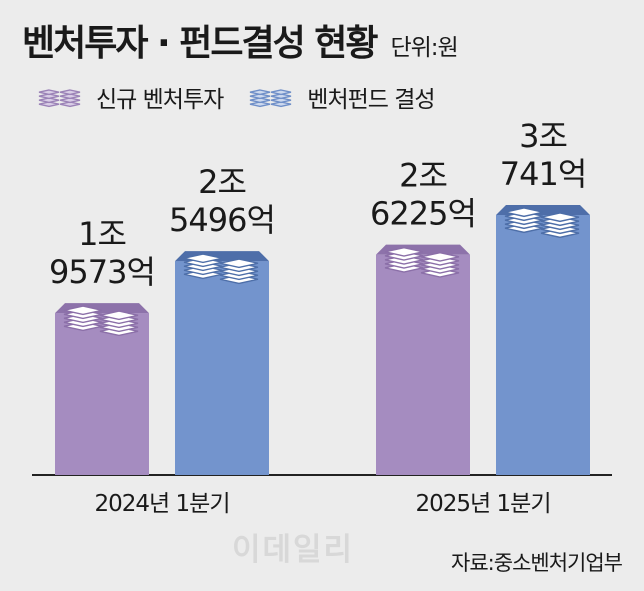  I want to click on value-label: 1조, so click(102, 234).